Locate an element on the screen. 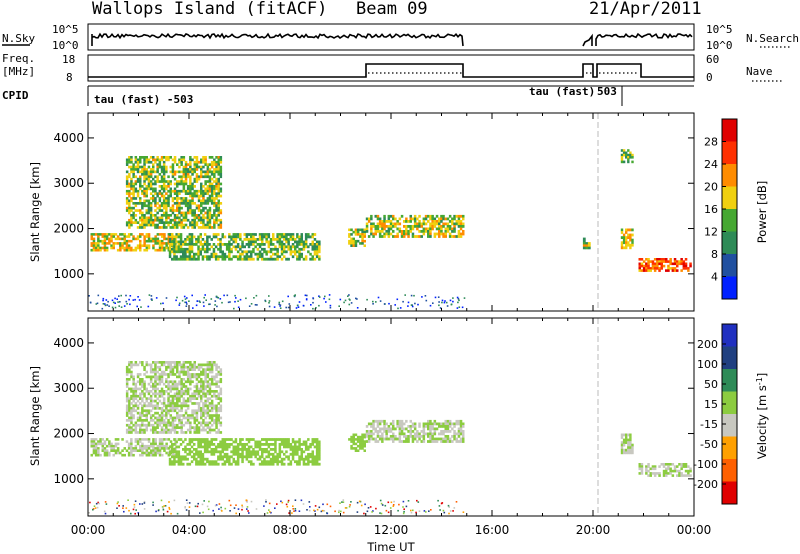 Image resolution: width=800 pixels, height=554 pixels. freq-label-bottom: [MHz] is located at coordinates (18, 71).